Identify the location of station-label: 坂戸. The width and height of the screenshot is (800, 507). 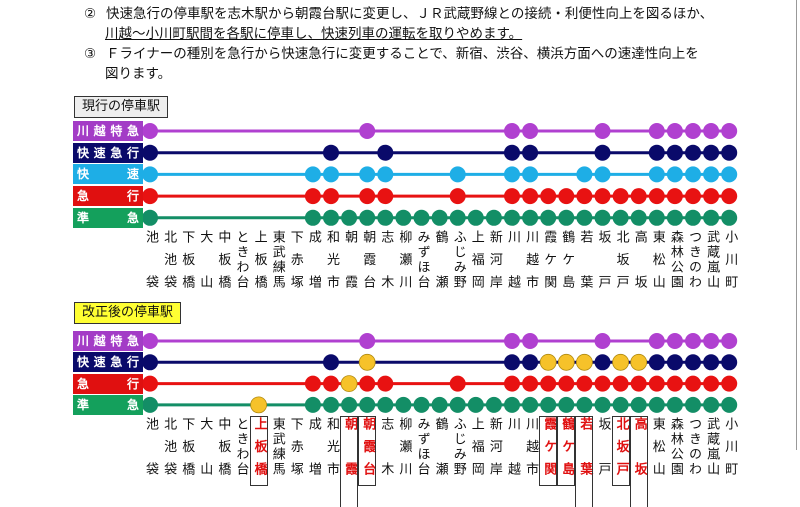
(603, 462).